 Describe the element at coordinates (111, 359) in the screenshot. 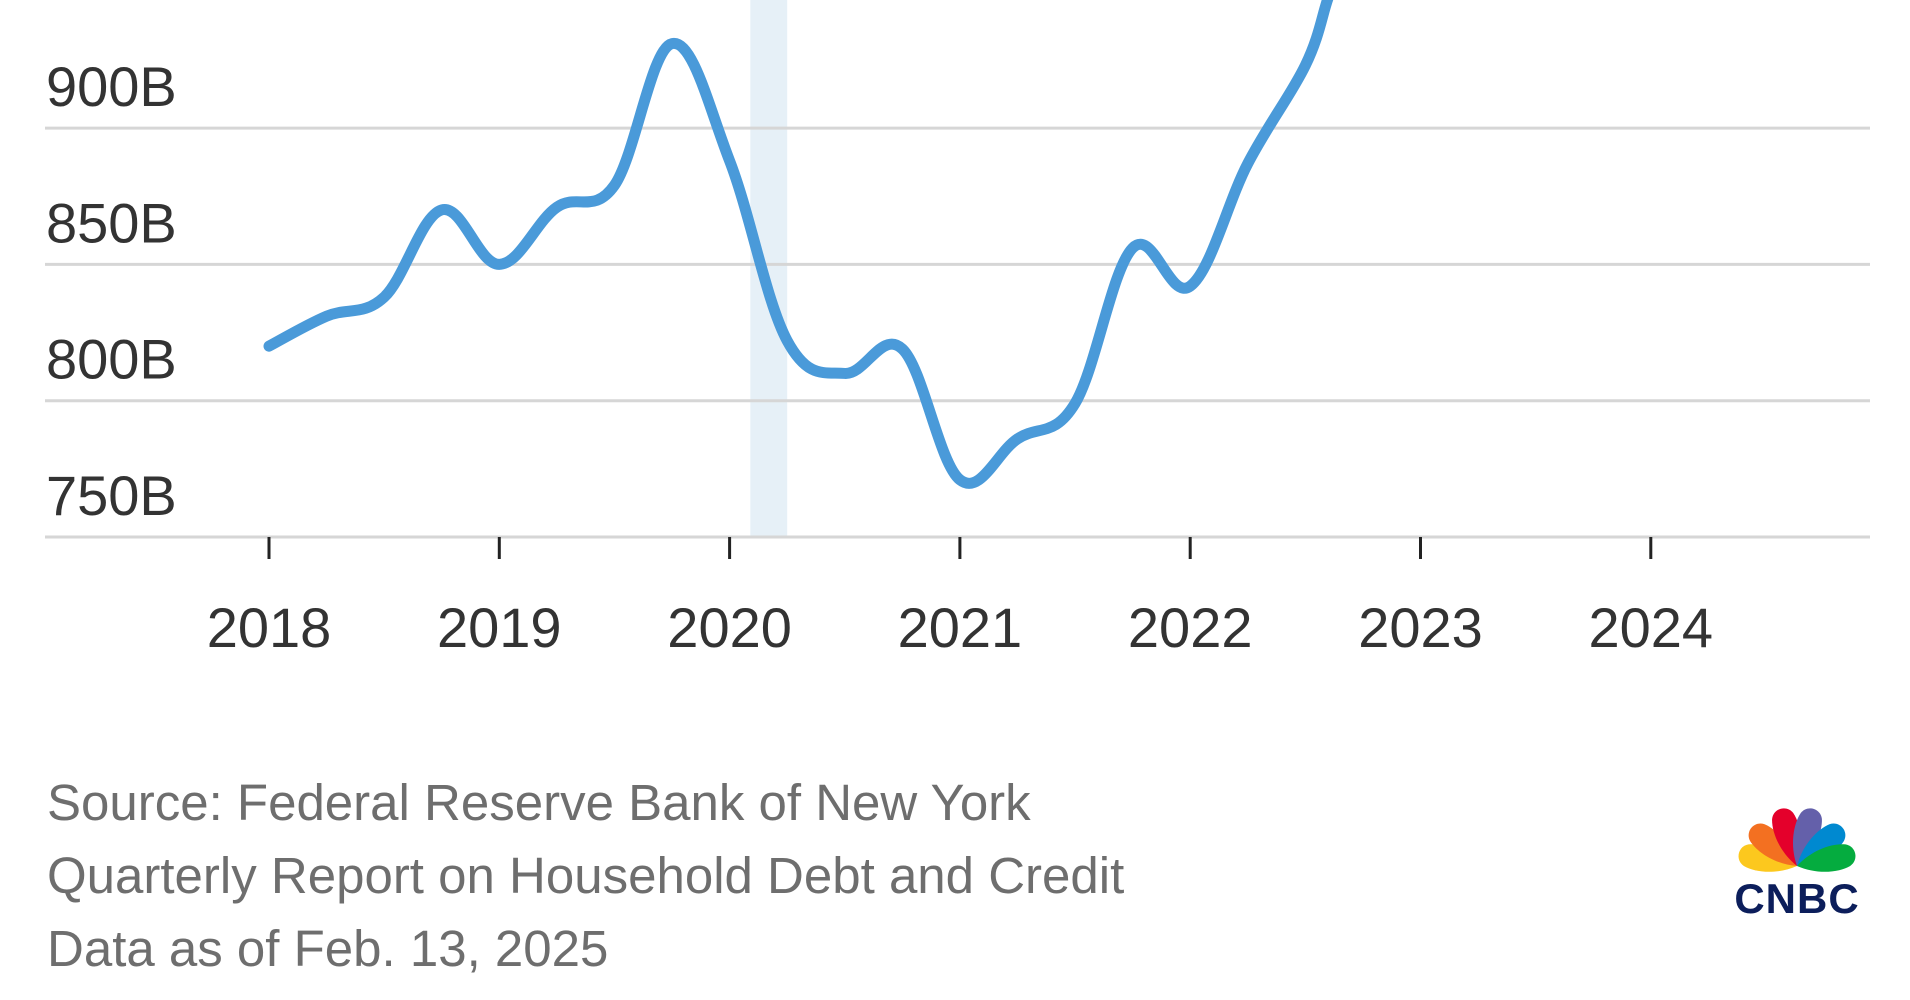

I see `y-tick-label: 800B` at that location.